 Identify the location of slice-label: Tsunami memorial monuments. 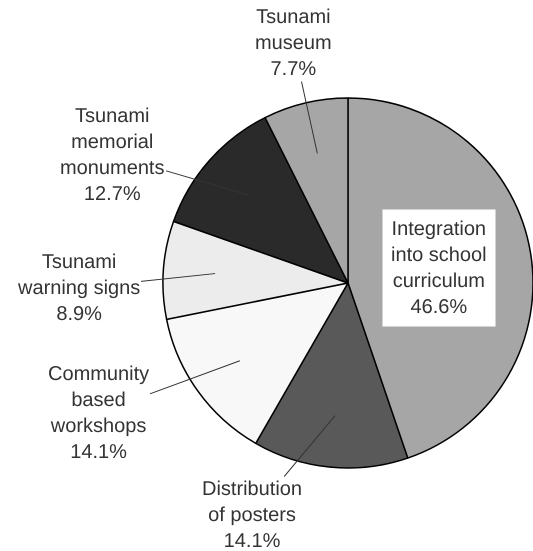
(112, 142).